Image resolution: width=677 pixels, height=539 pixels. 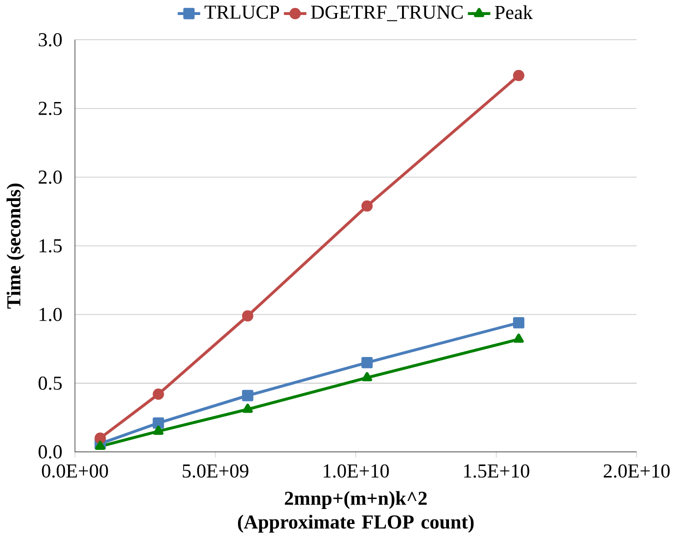 What do you see at coordinates (51, 245) in the screenshot?
I see `y-tick-label: 1.5` at bounding box center [51, 245].